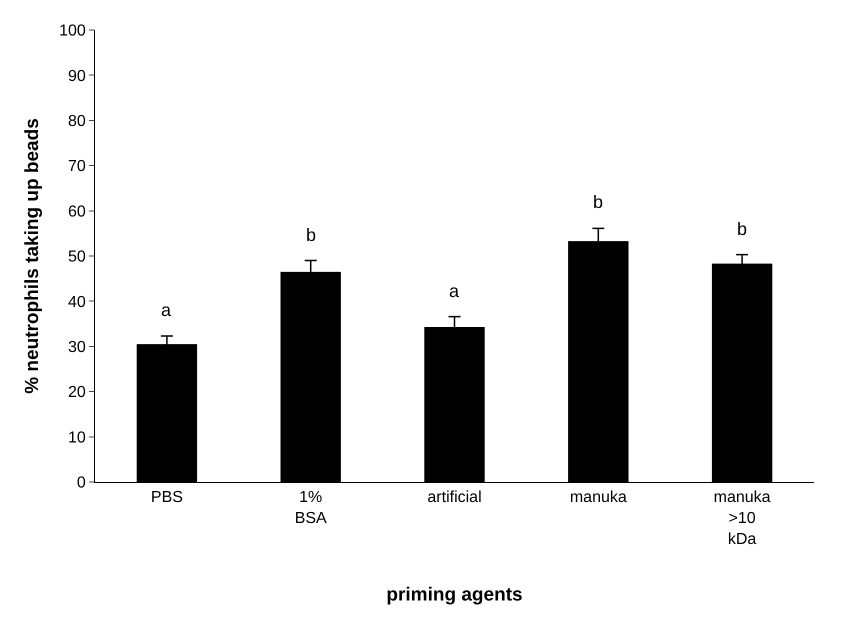 The height and width of the screenshot is (632, 844). I want to click on y-tick-label: 70, so click(77, 167).